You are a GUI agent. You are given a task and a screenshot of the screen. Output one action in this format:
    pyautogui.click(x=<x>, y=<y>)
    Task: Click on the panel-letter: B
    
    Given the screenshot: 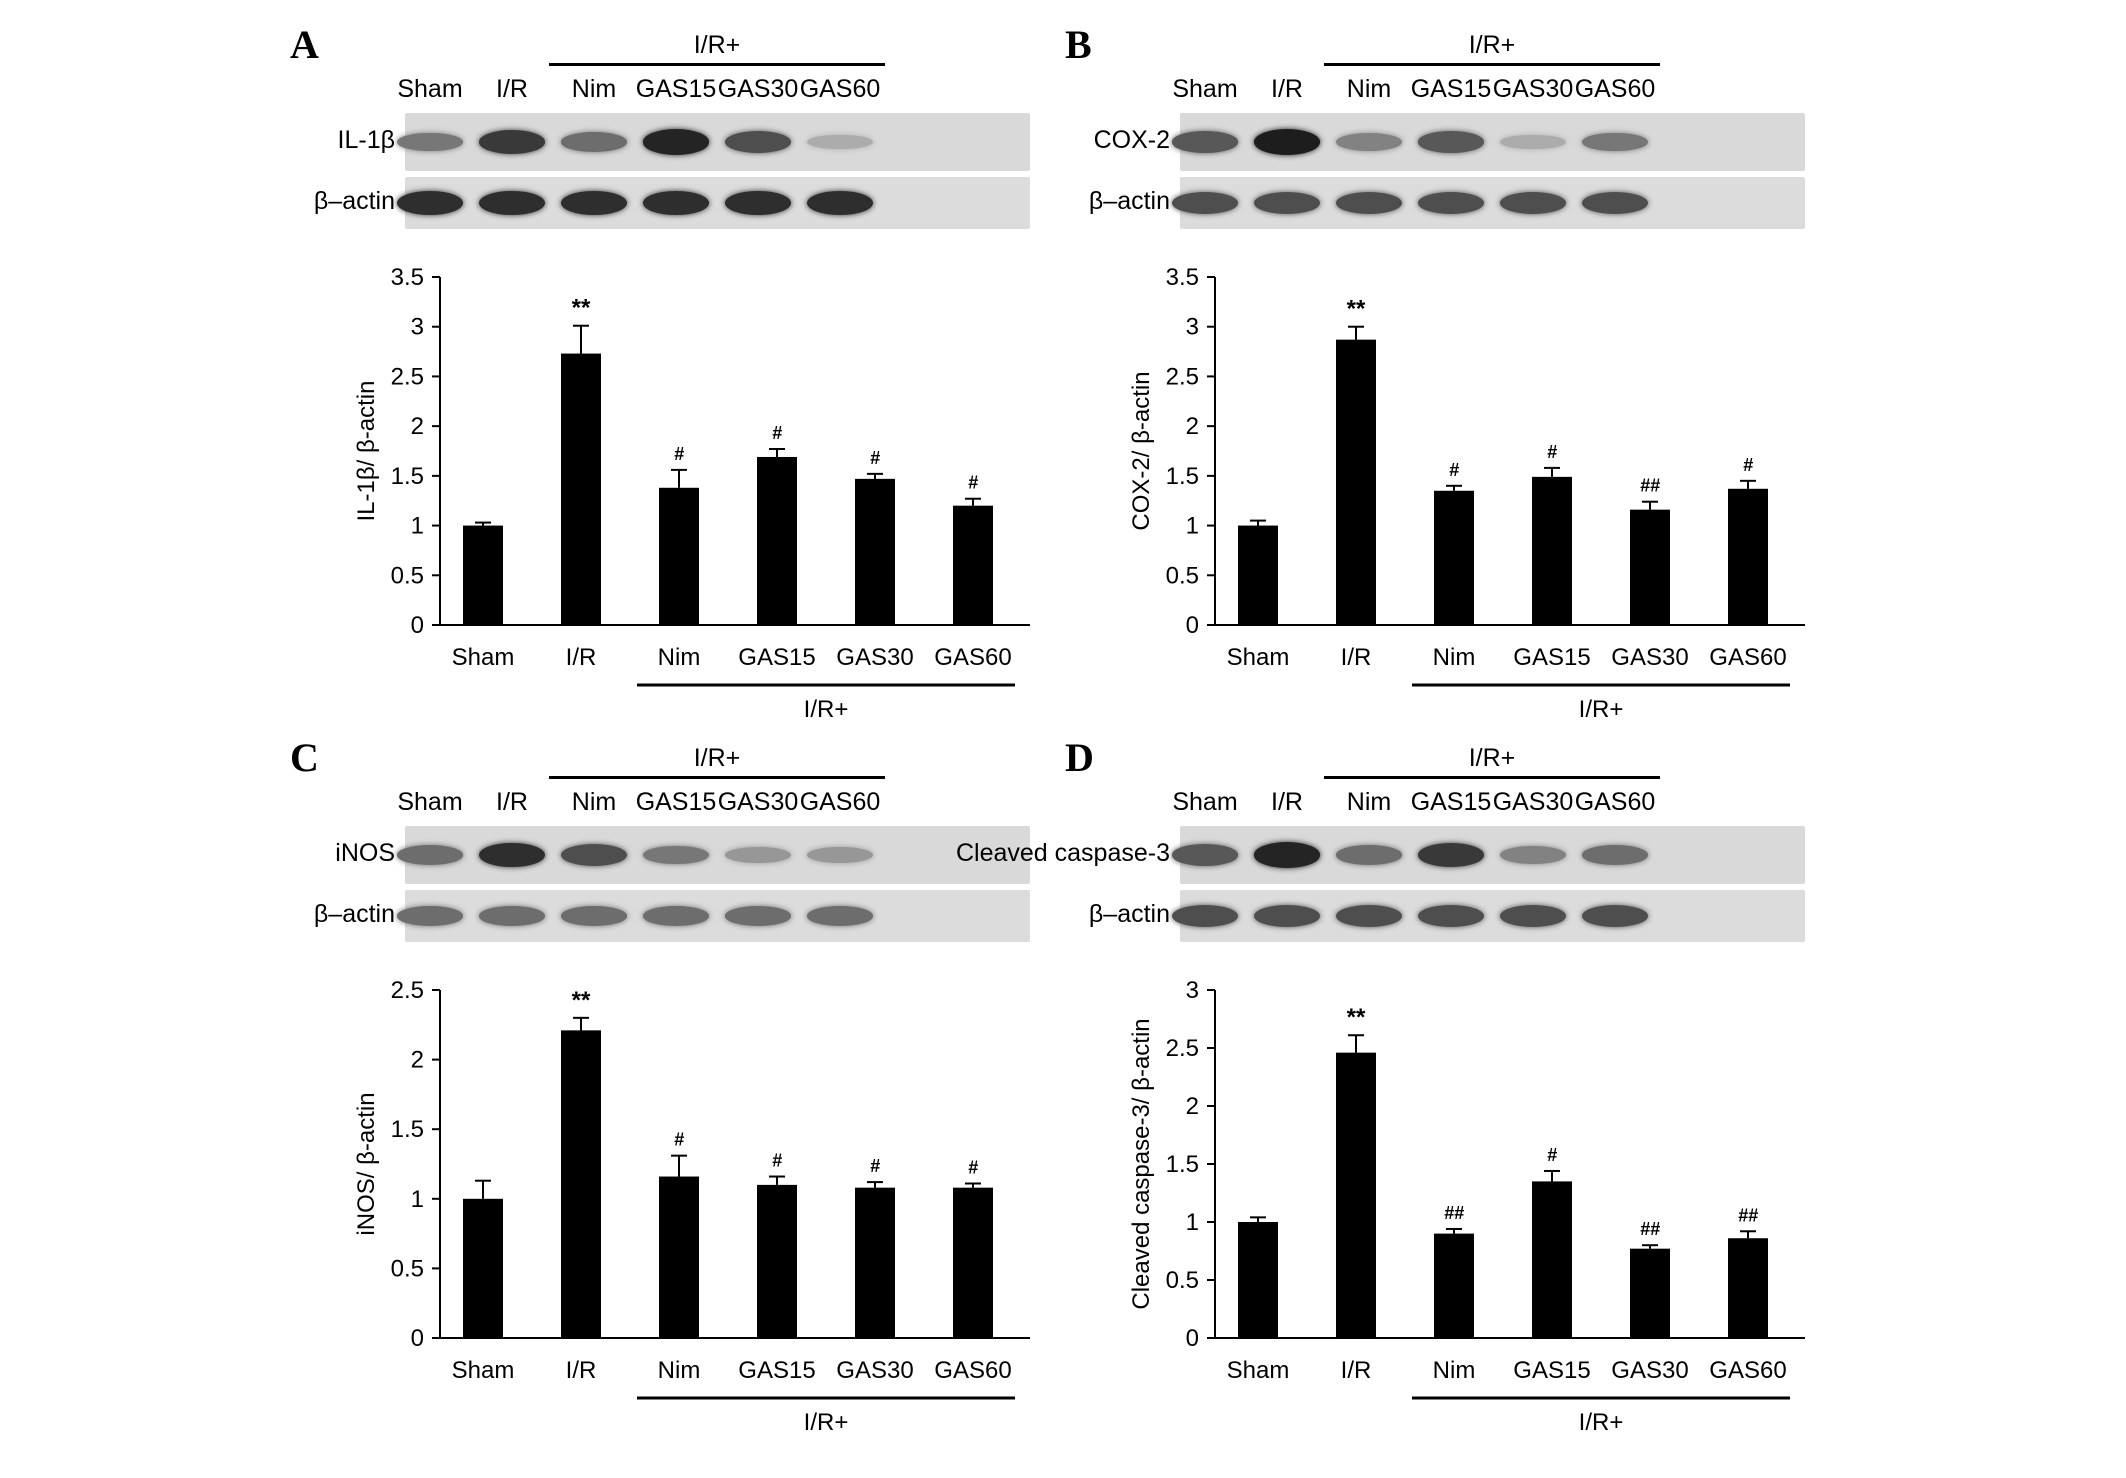 What is the action you would take?
    pyautogui.click(x=1078, y=44)
    